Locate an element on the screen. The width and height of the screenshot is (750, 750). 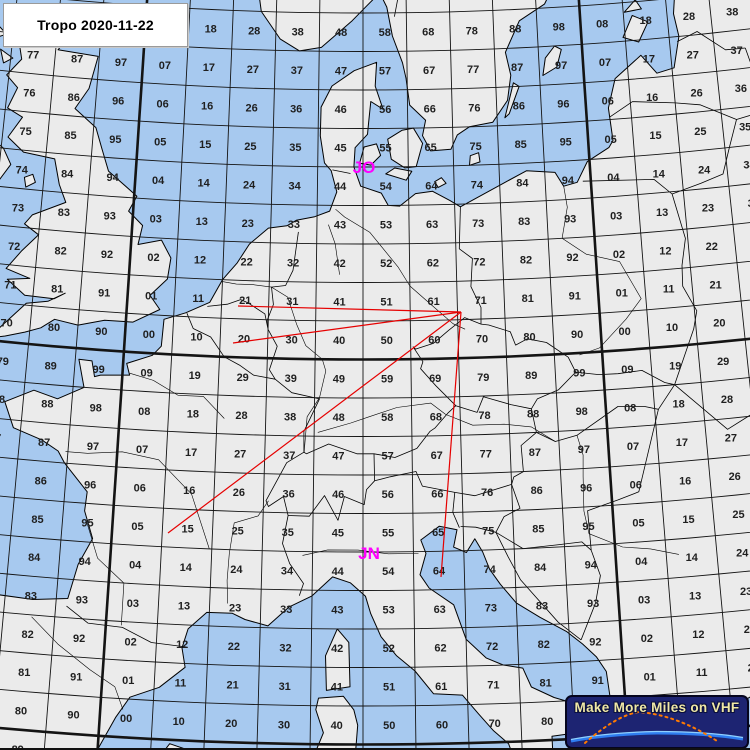
grid-cell-label: 06 is located at coordinates (636, 485).